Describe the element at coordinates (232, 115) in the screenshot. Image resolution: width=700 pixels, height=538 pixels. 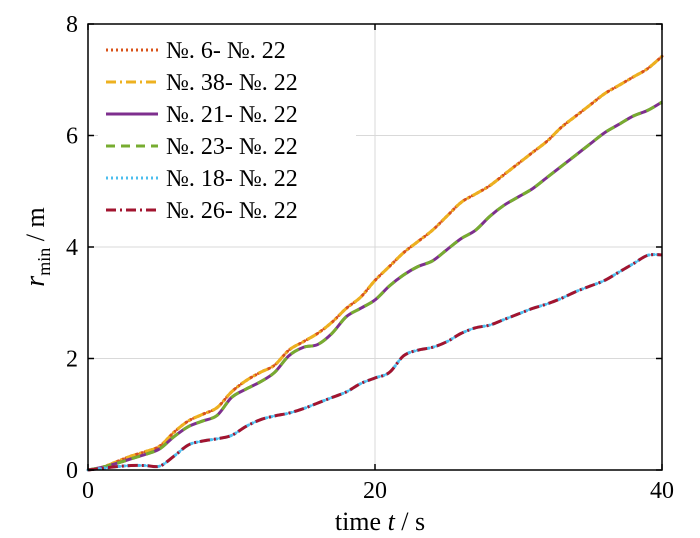
I see `legend-label-3: №. 21- №. 22` at that location.